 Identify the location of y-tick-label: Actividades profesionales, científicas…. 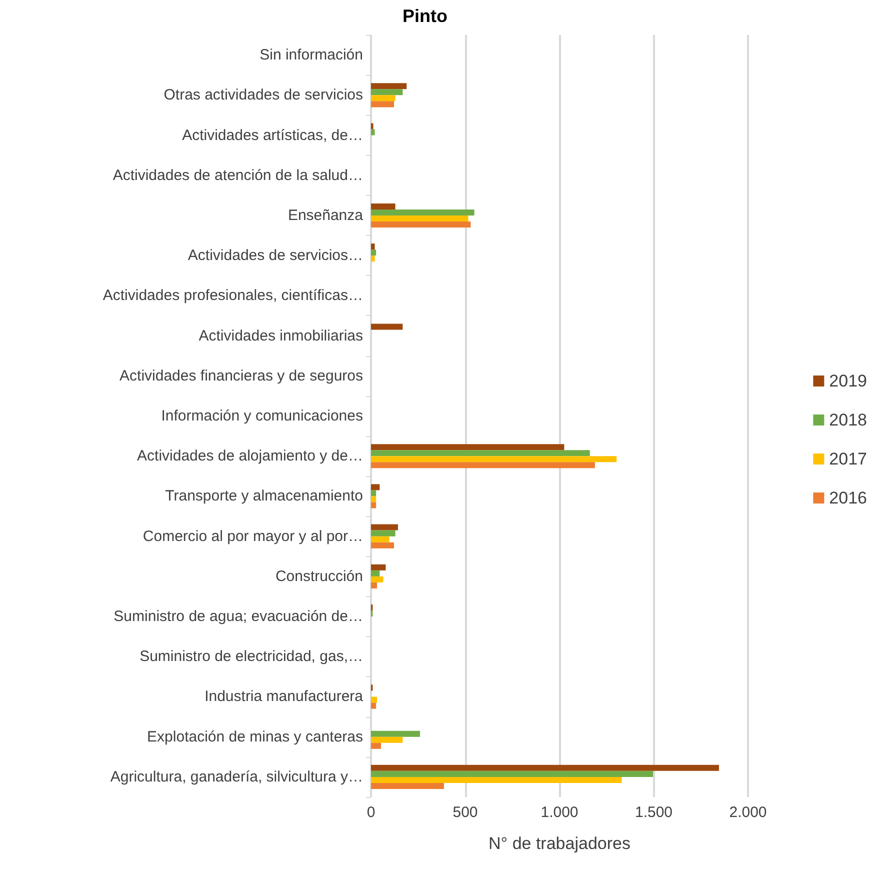
(232, 295).